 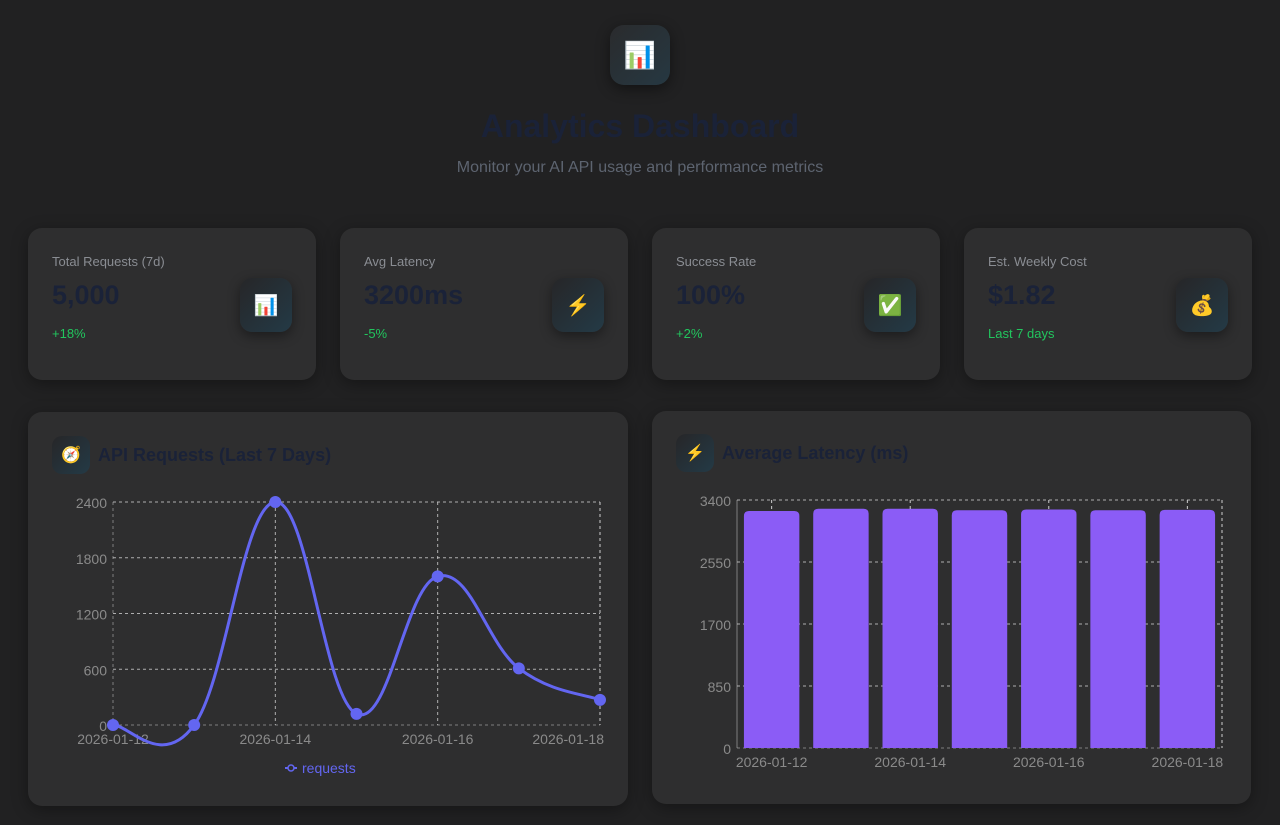 I want to click on check-icon: ✅, so click(x=890, y=305).